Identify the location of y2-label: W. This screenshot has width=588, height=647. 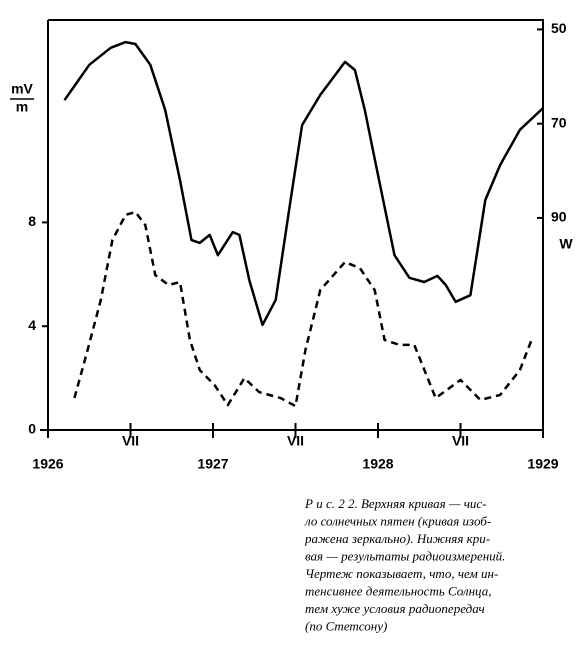
(566, 244).